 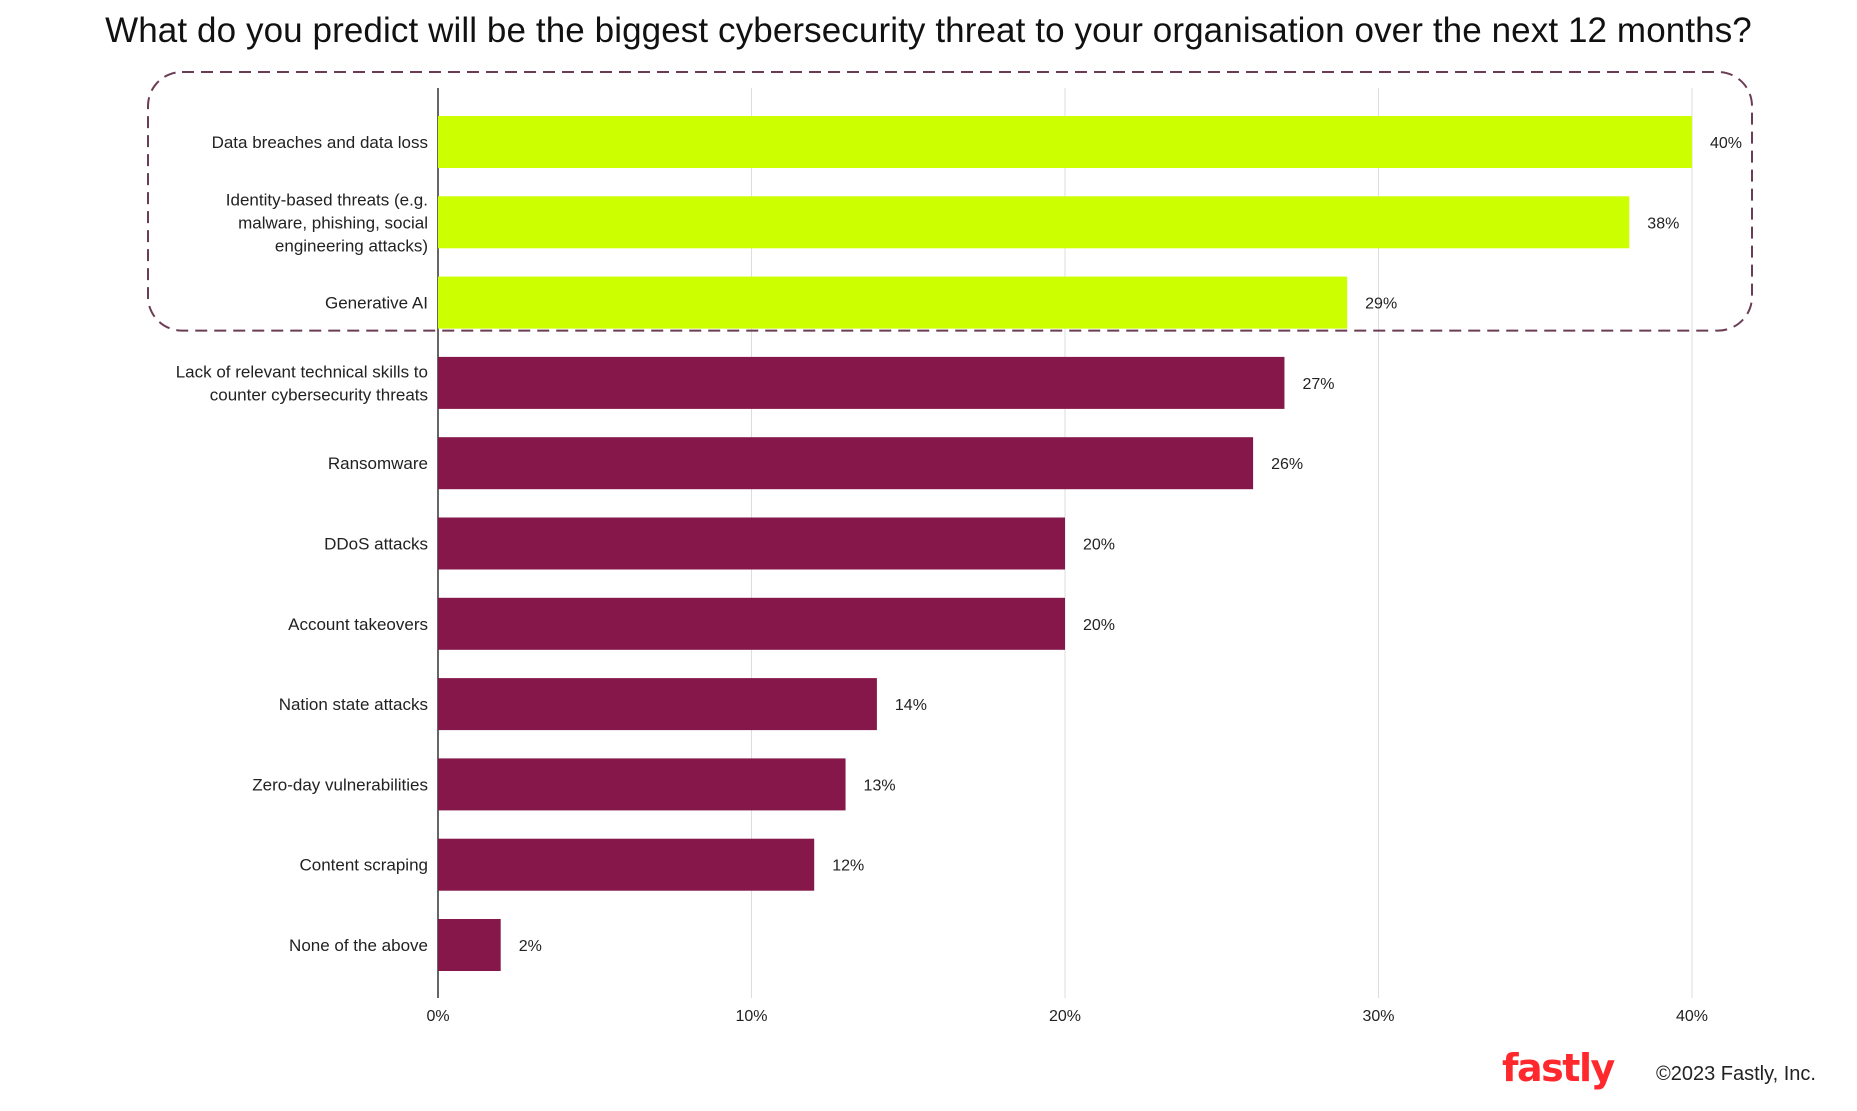 I want to click on x-tick-label: 40%, so click(x=1692, y=1016).